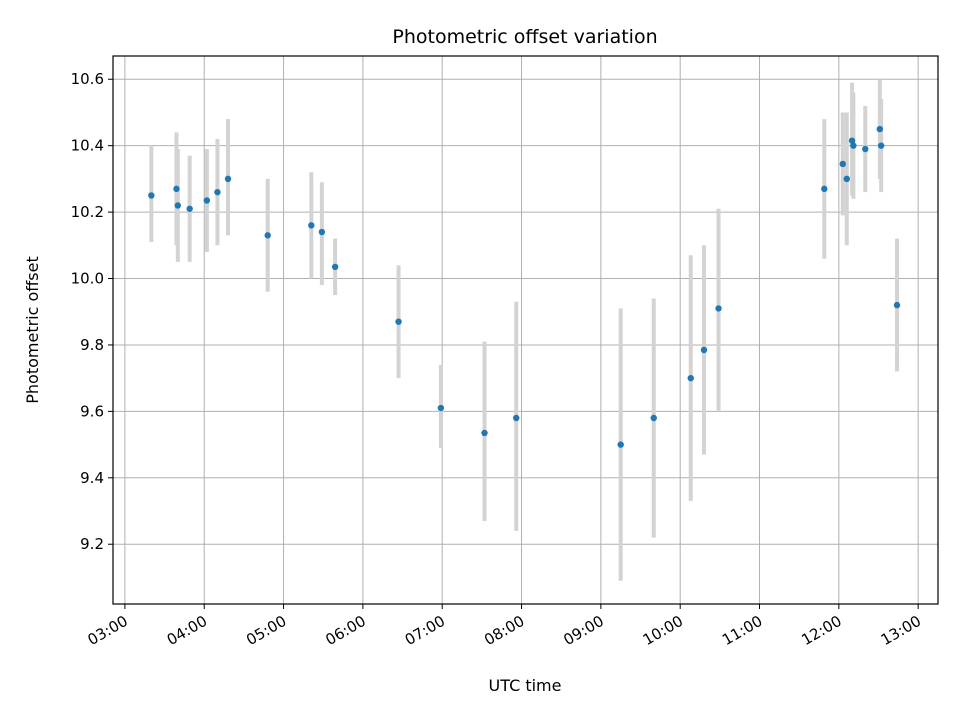 The height and width of the screenshot is (720, 960). I want to click on y-tick-label: 10.6, so click(87, 79).